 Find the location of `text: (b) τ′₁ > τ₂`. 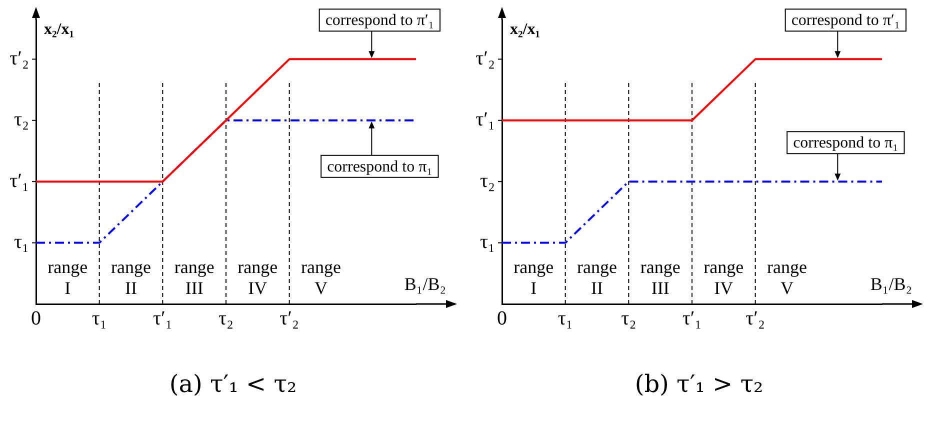

text: (b) τ′₁ > τ₂ is located at coordinates (699, 384).